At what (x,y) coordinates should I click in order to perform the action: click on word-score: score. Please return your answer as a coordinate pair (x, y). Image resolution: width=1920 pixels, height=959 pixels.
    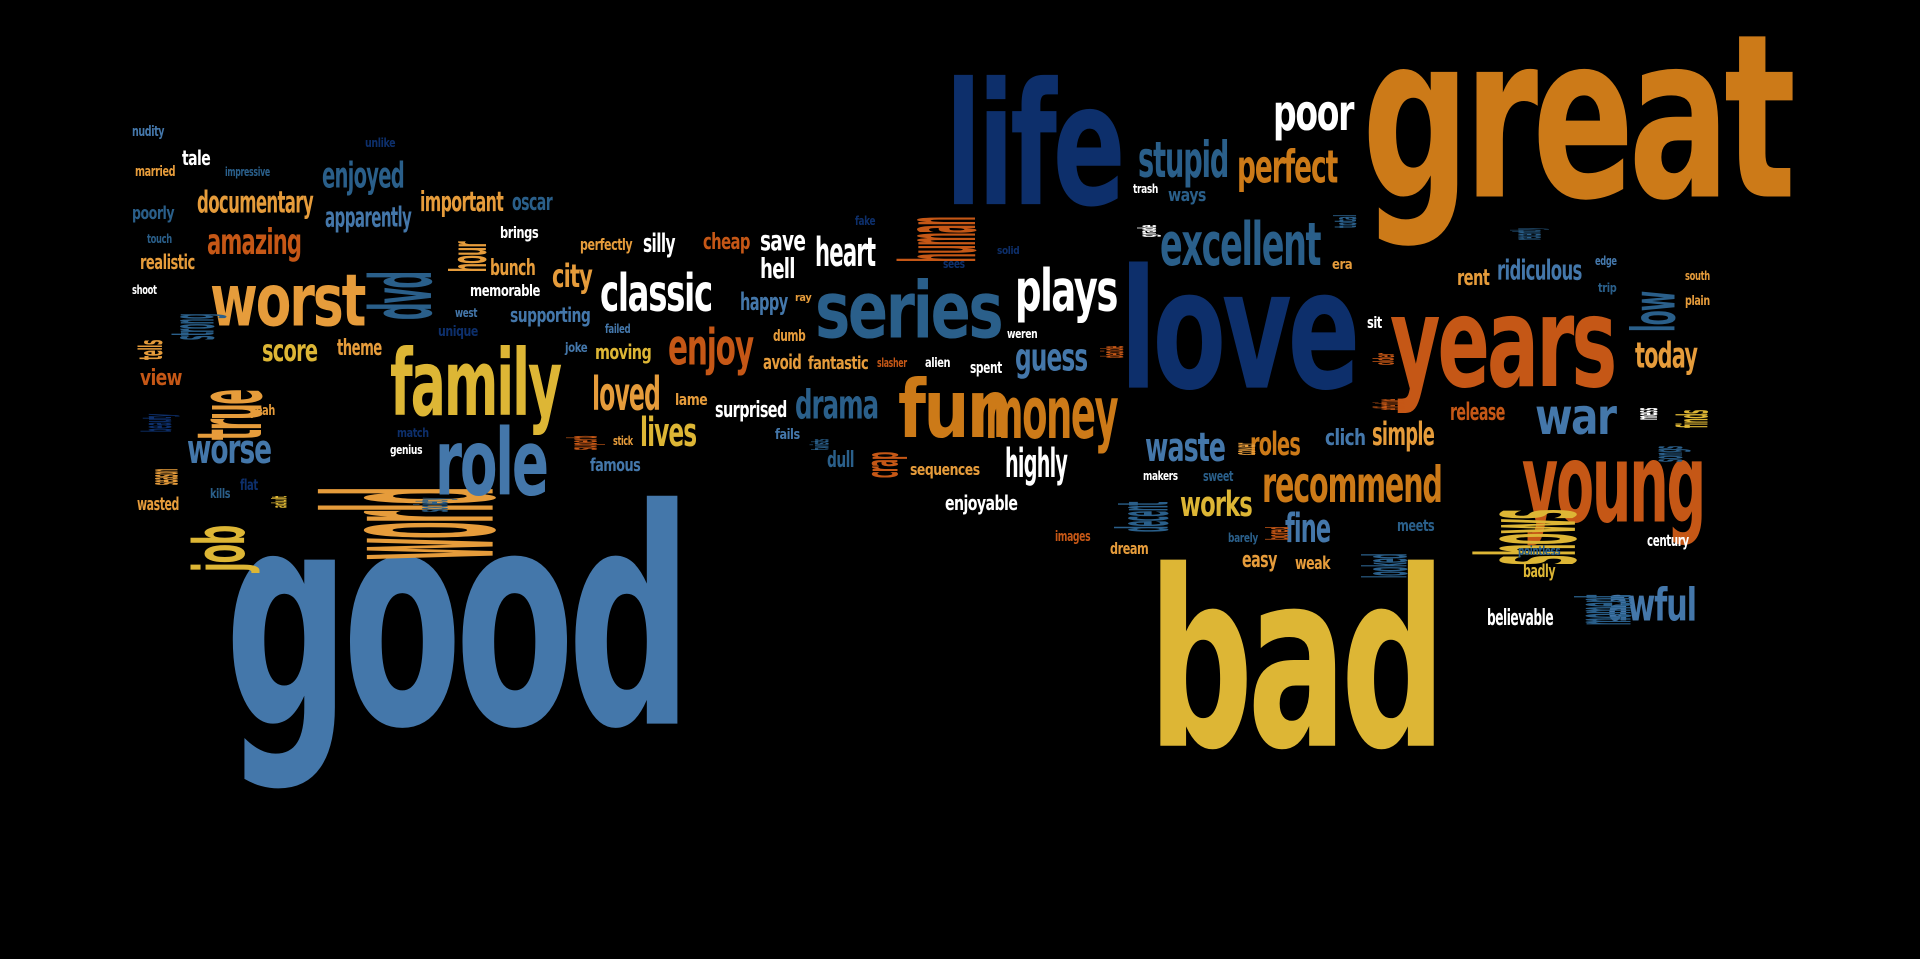
    Looking at the image, I should click on (290, 351).